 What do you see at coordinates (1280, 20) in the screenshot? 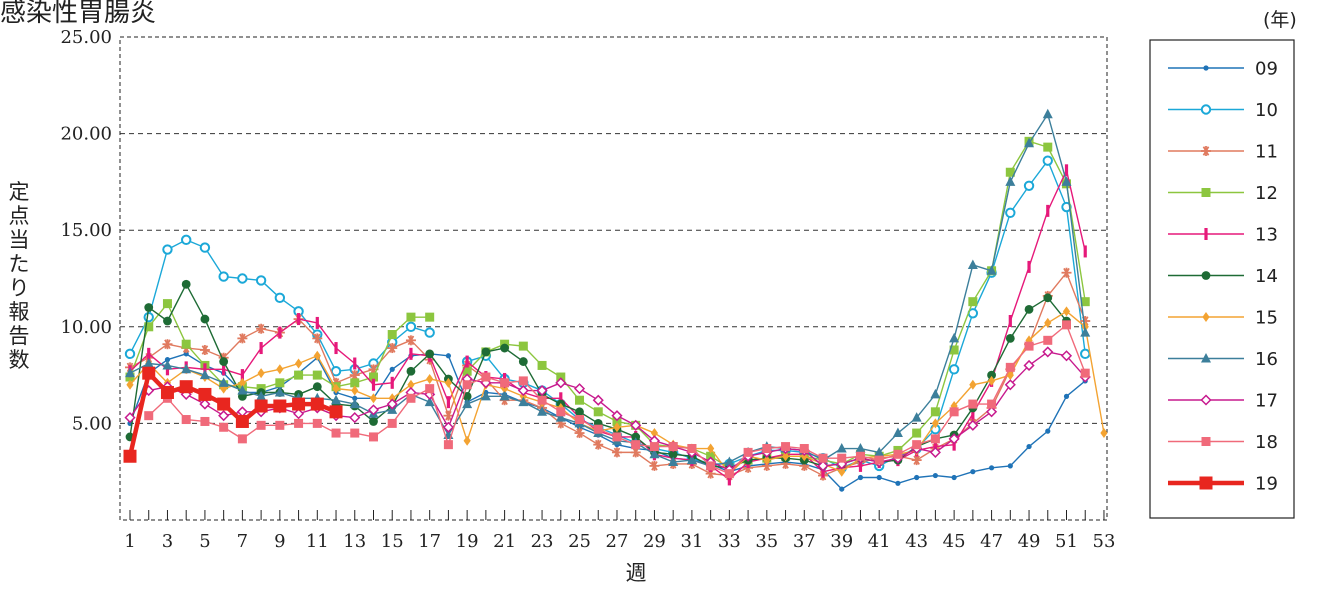
I see `legend-unit-label: (年)` at bounding box center [1280, 20].